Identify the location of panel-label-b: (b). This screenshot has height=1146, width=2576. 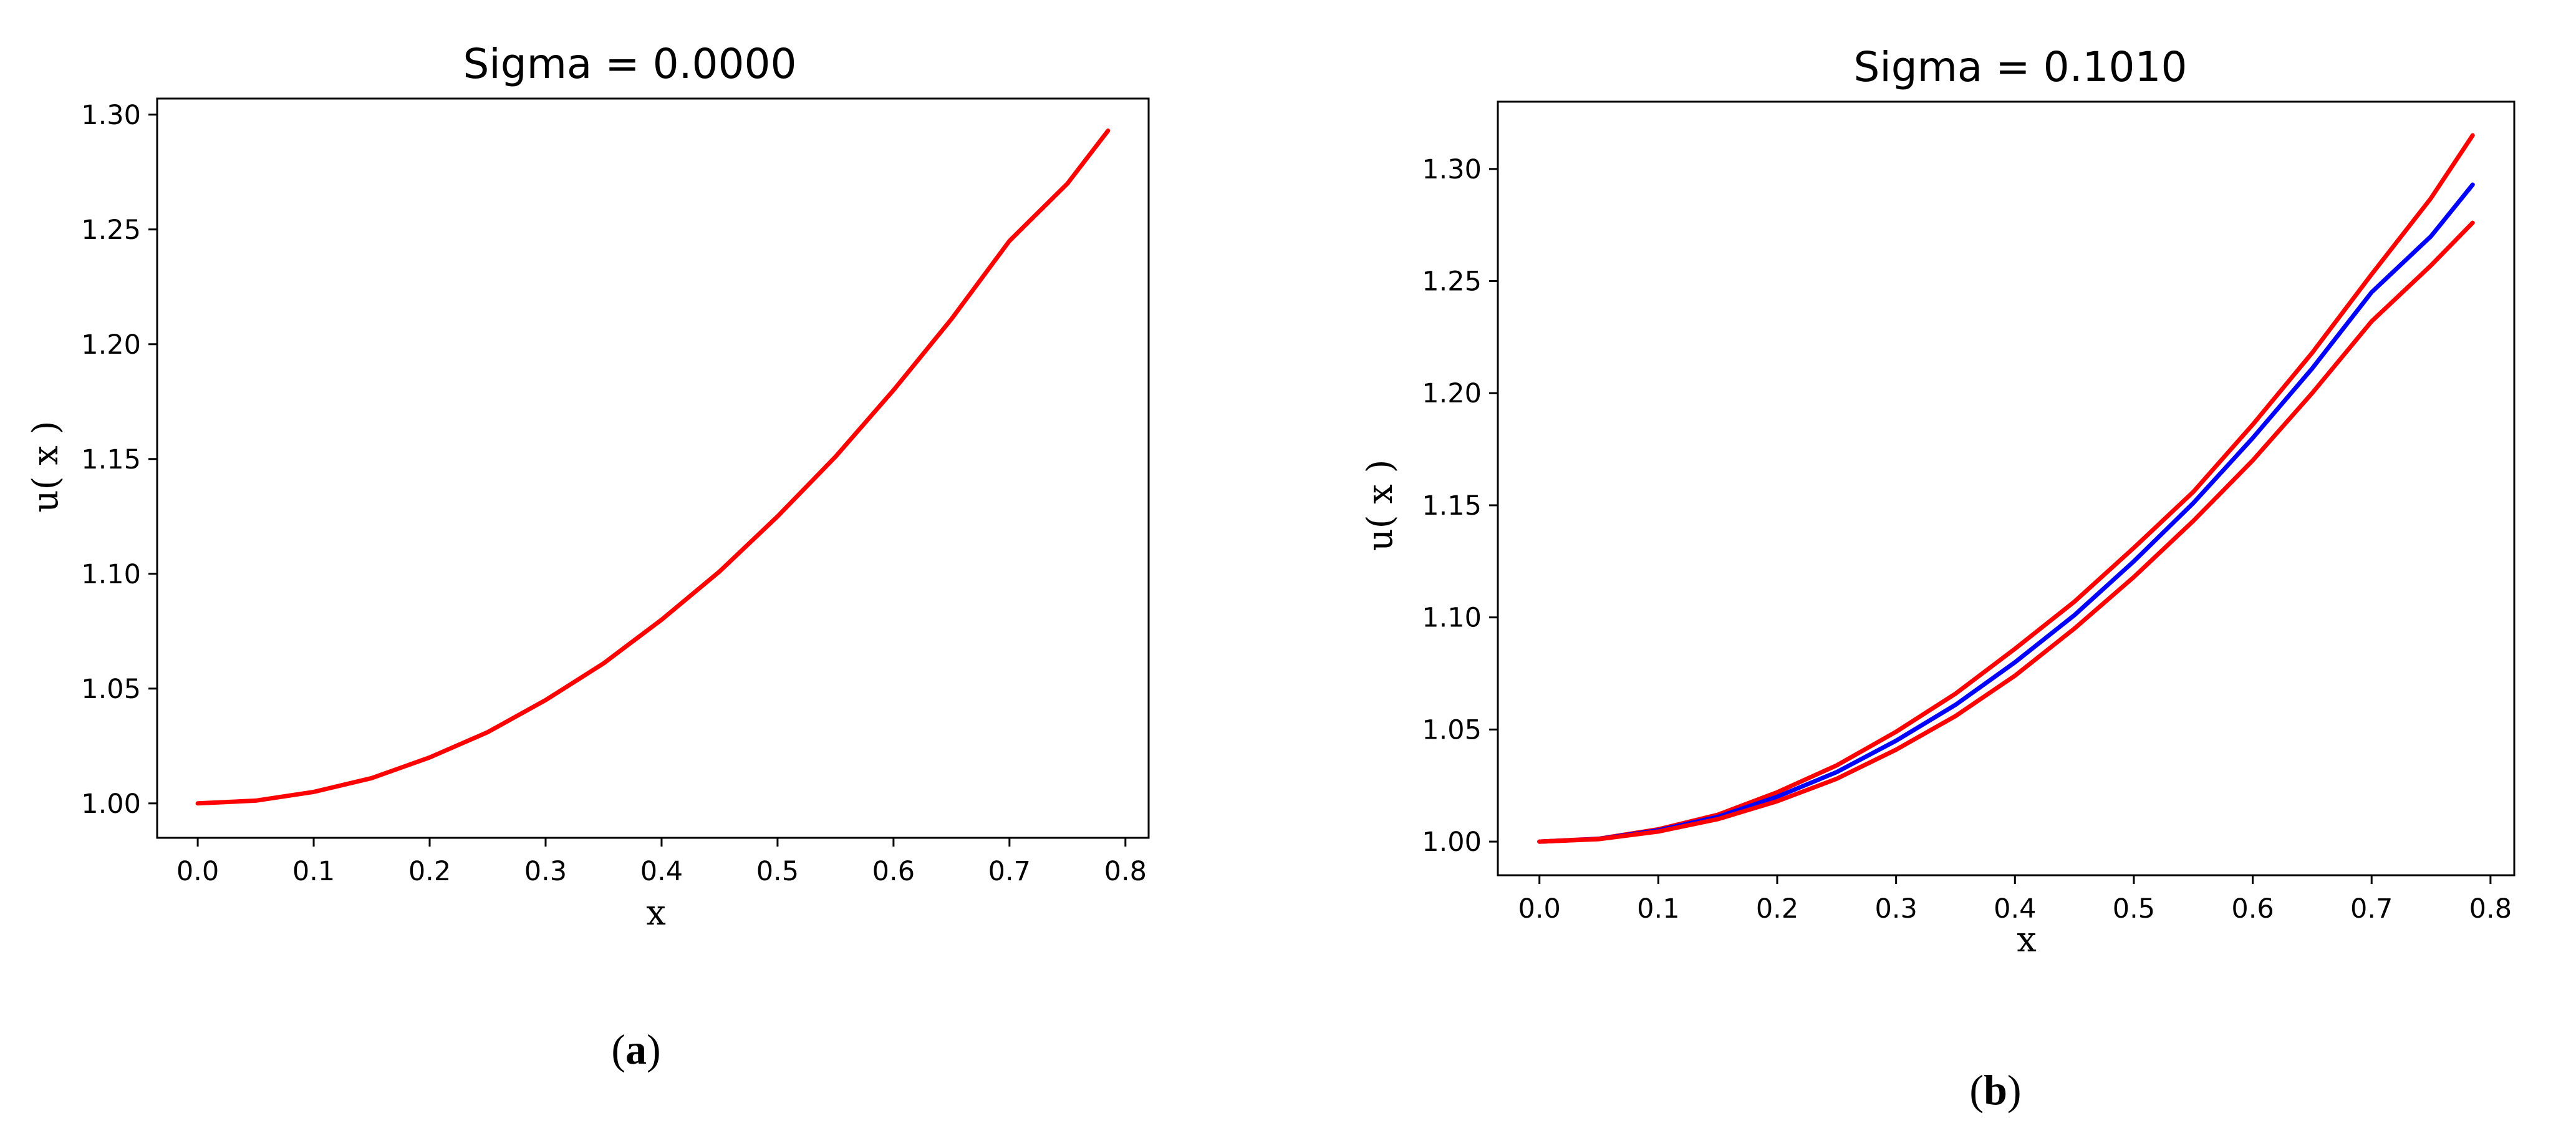
(1995, 1090).